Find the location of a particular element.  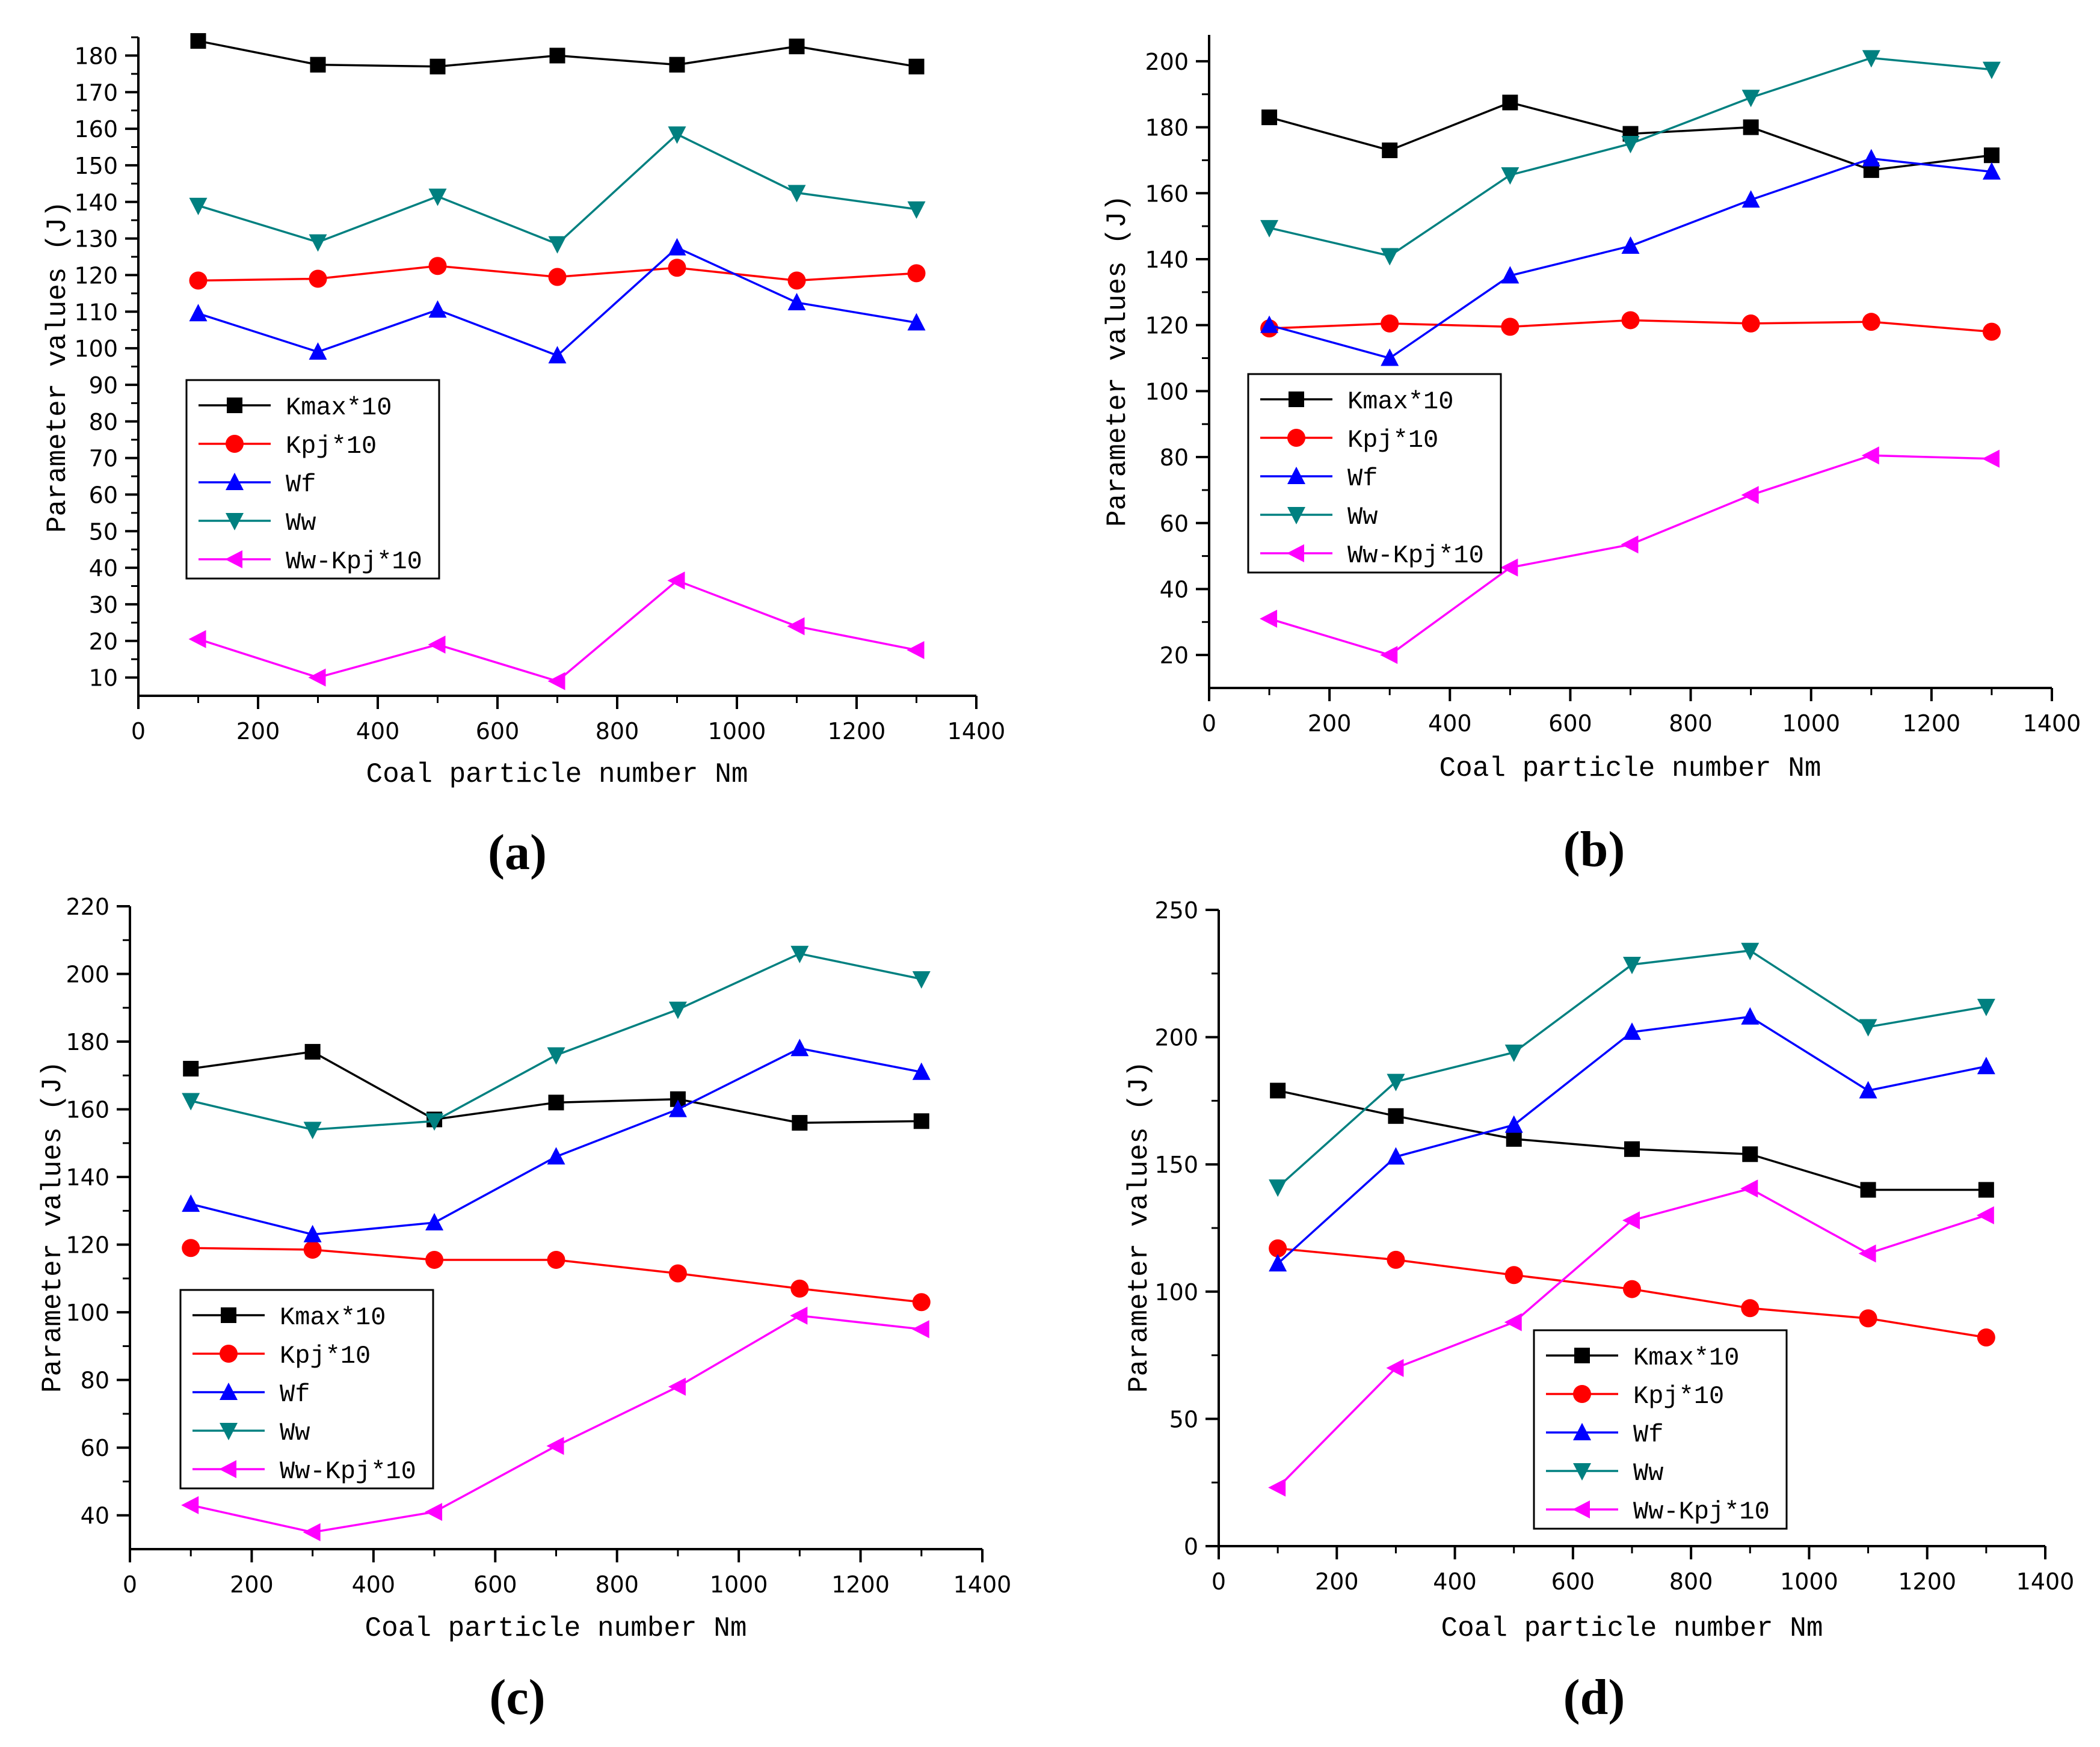

legend-label: Kmax*10 is located at coordinates (333, 1317).